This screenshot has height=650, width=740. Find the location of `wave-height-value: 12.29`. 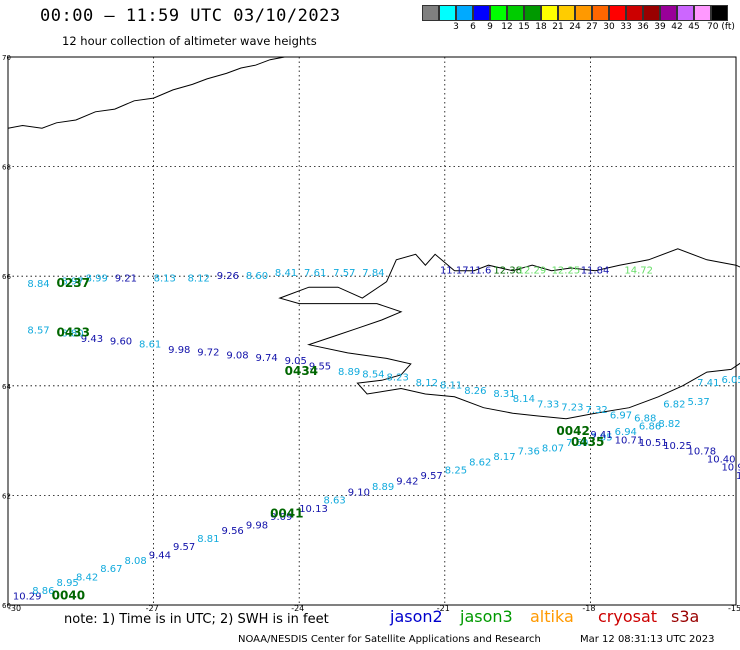

wave-height-value: 12.29 is located at coordinates (532, 270).